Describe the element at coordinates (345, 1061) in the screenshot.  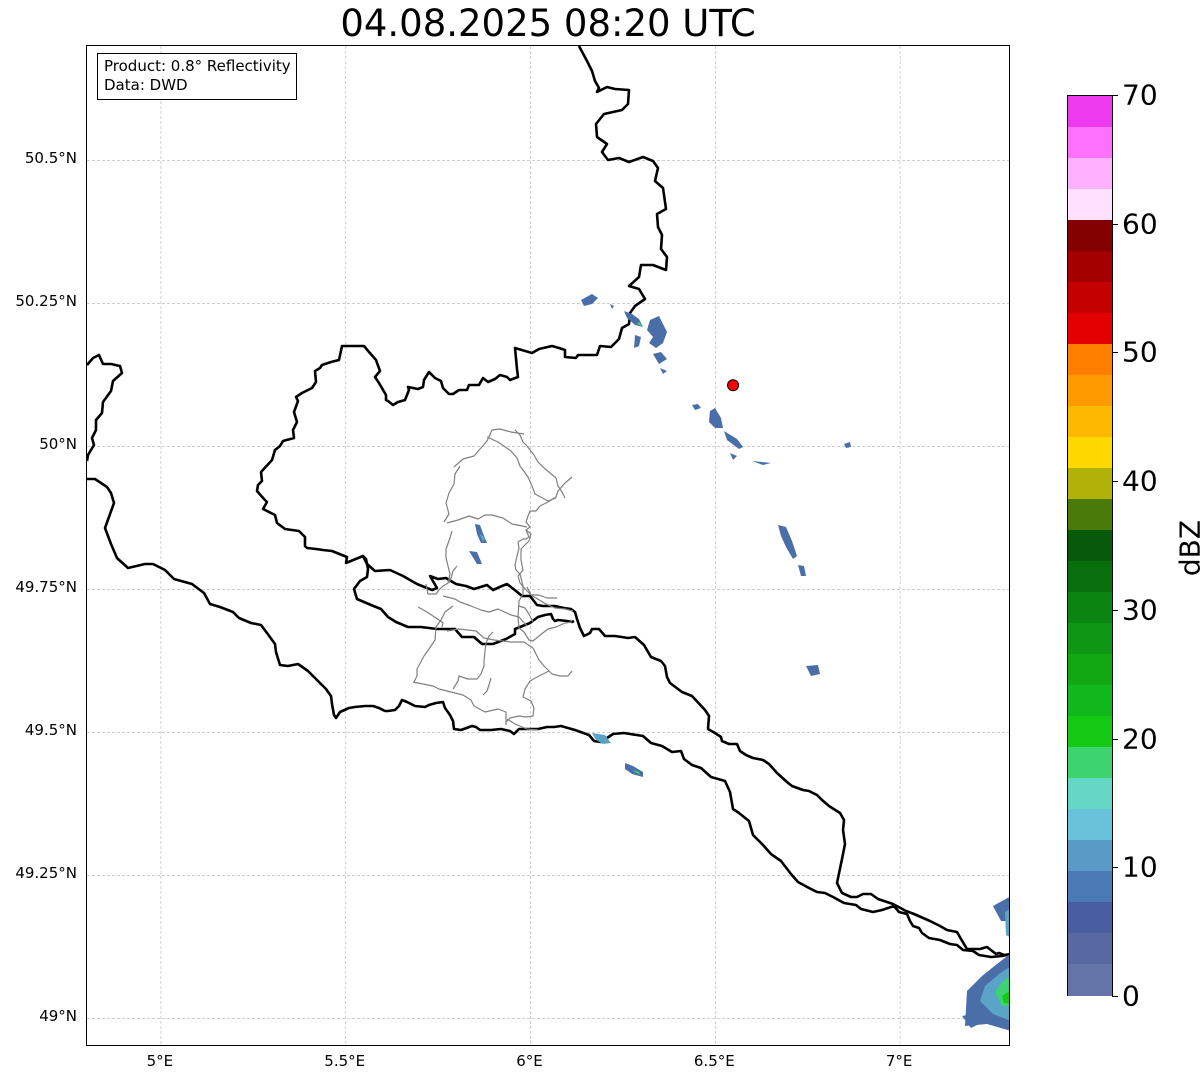
I see `lon-tick-label: 5.5°E` at that location.